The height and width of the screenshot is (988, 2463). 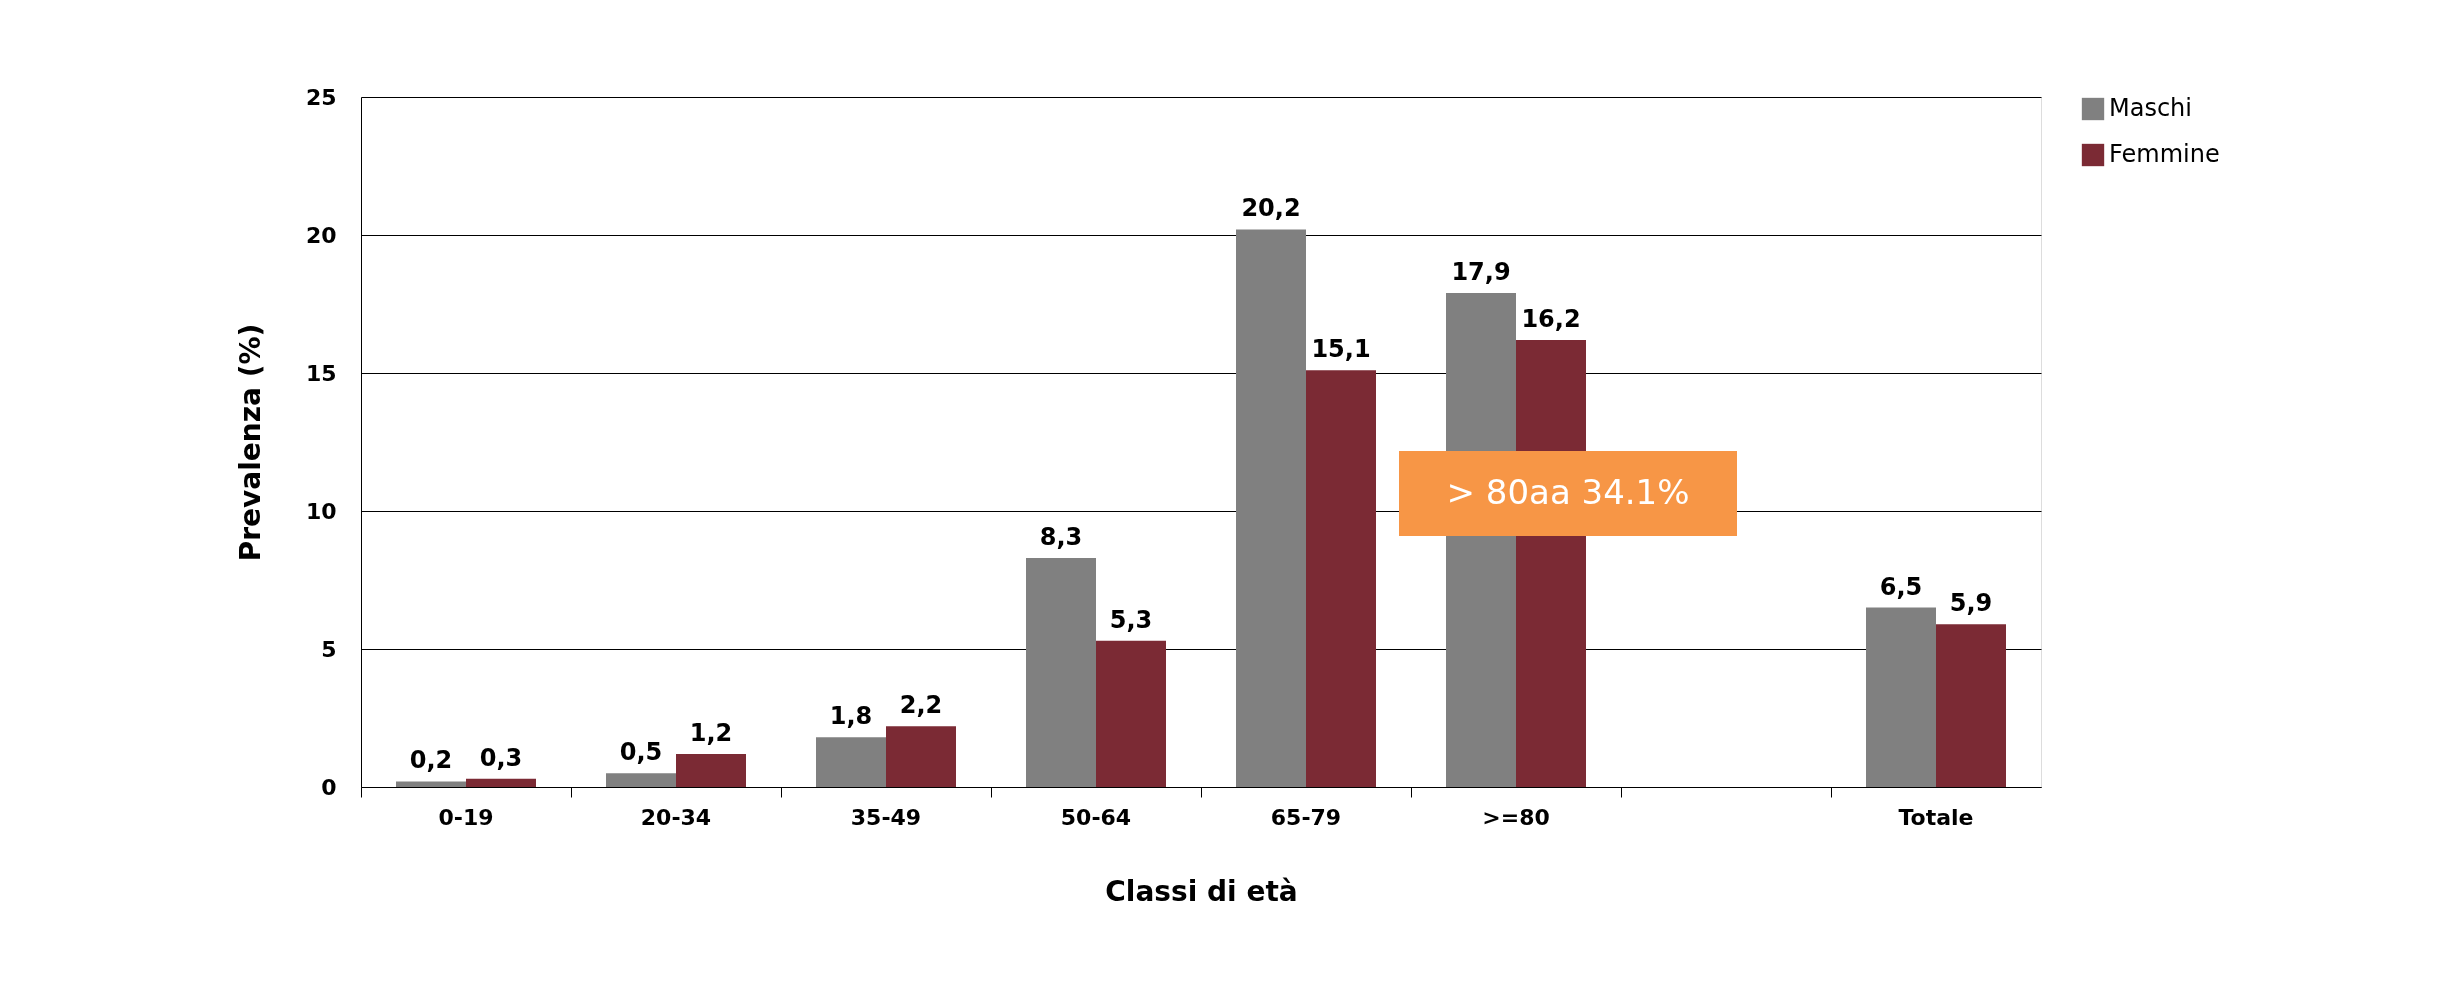 What do you see at coordinates (711, 732) in the screenshot?
I see `data-label: 1,2` at bounding box center [711, 732].